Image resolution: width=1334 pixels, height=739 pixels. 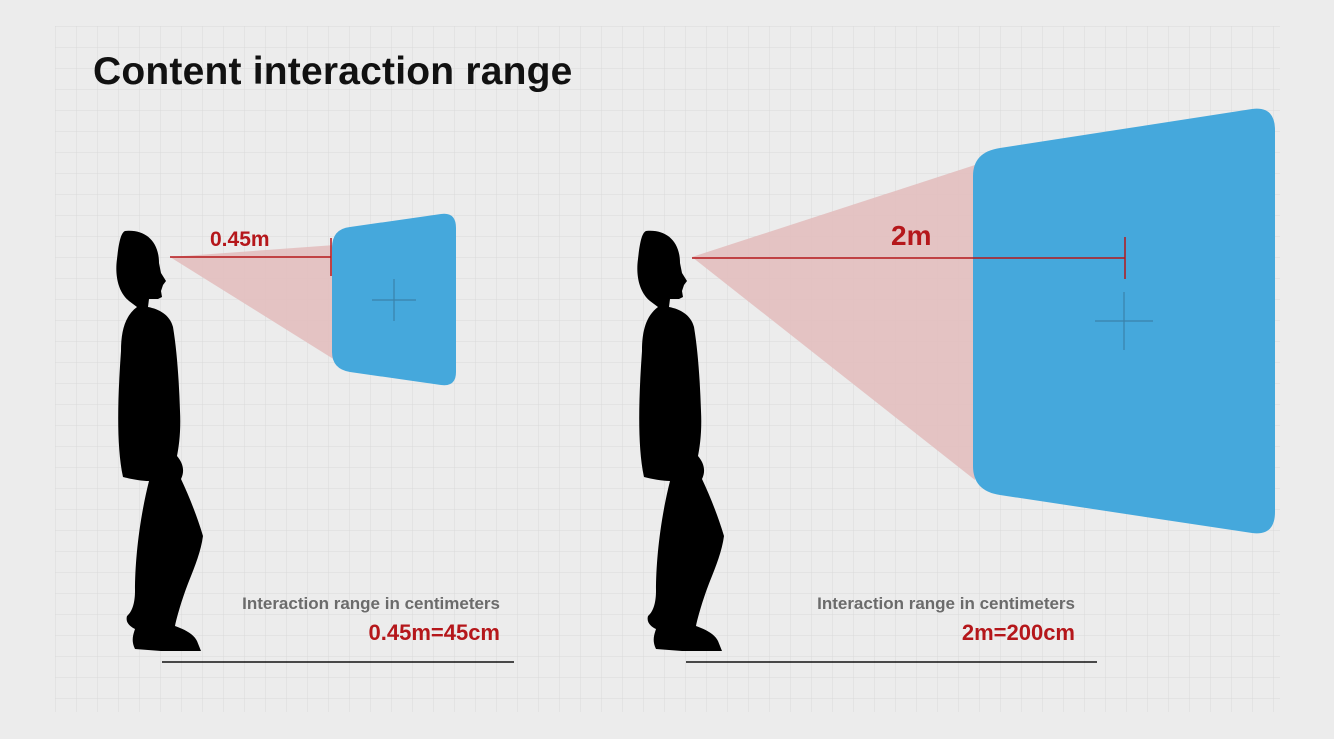 What do you see at coordinates (946, 603) in the screenshot?
I see `caption-label-right: Interaction range in centimeters` at bounding box center [946, 603].